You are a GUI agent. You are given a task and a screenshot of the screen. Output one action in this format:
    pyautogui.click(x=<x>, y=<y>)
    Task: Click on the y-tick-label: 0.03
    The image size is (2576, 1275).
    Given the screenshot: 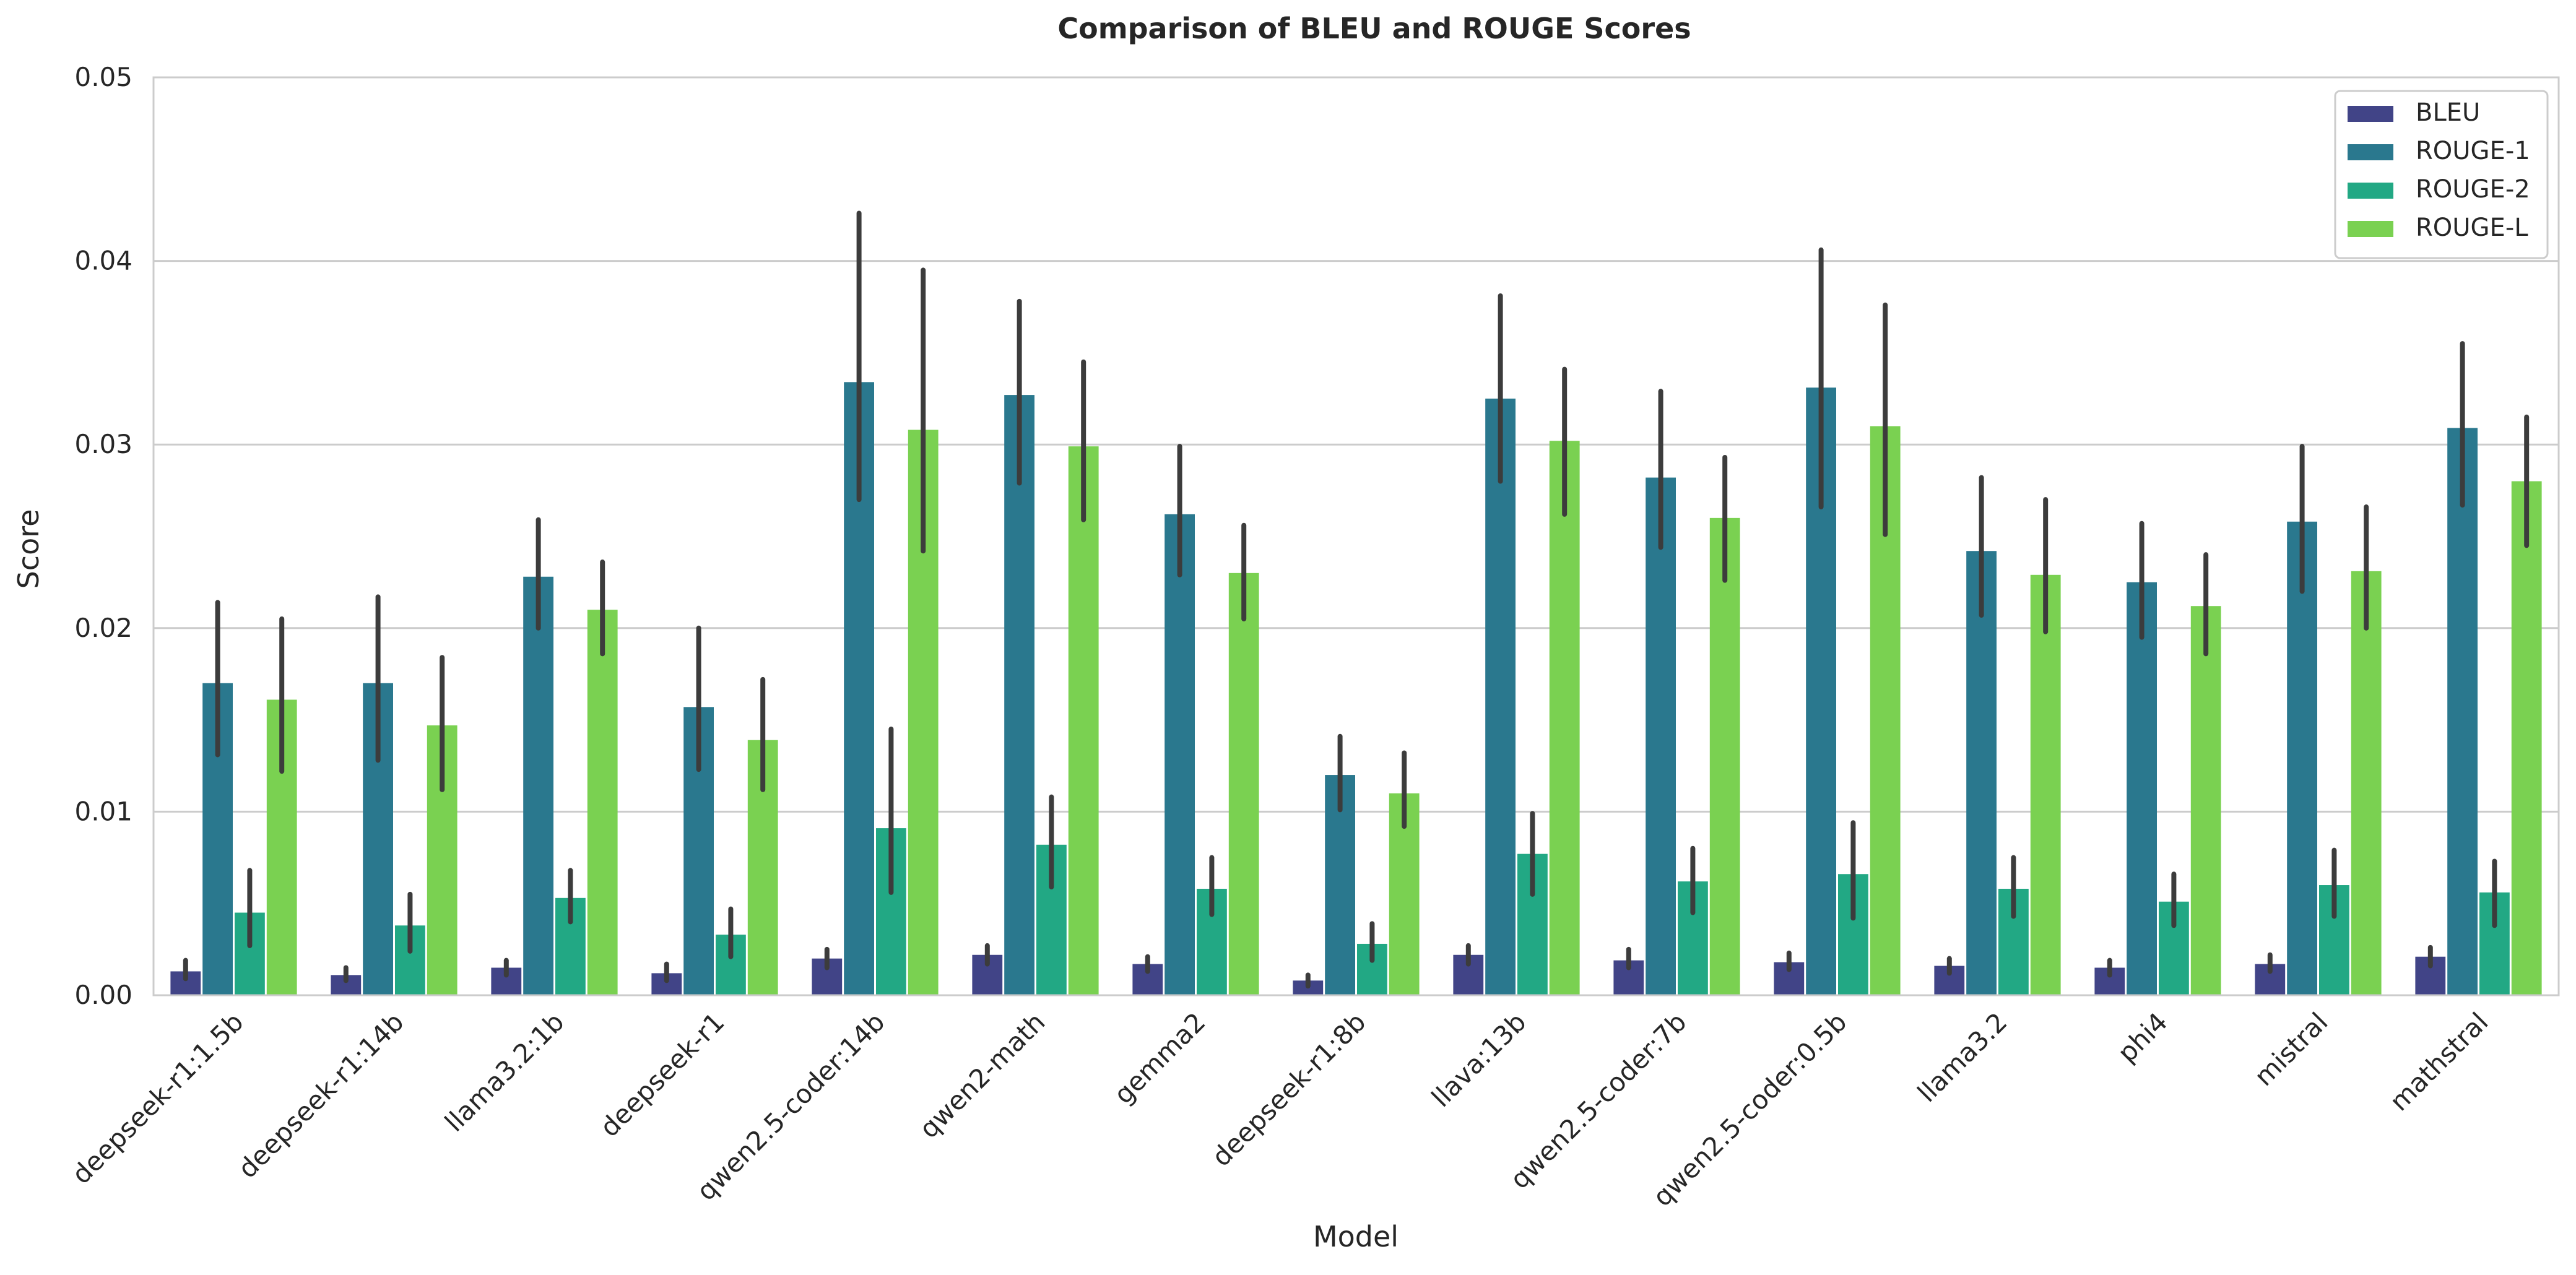 What is the action you would take?
    pyautogui.click(x=103, y=444)
    